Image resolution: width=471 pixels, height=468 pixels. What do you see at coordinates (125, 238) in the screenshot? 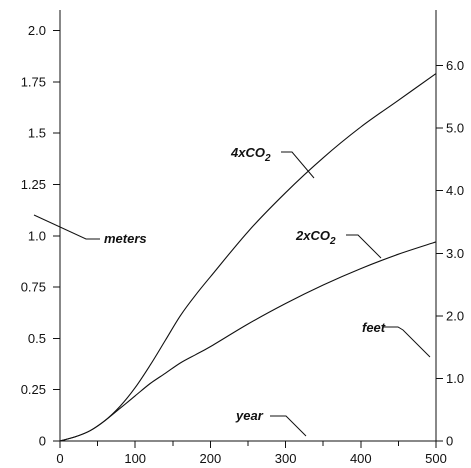
I see `label-meters: meters` at bounding box center [125, 238].